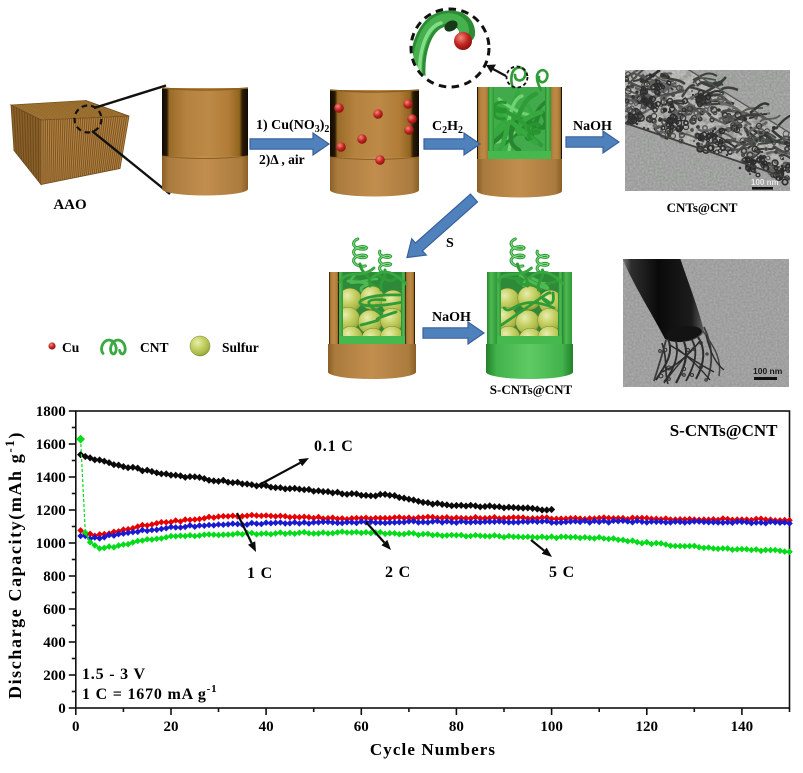  I want to click on svg-text: 60, so click(361, 727).